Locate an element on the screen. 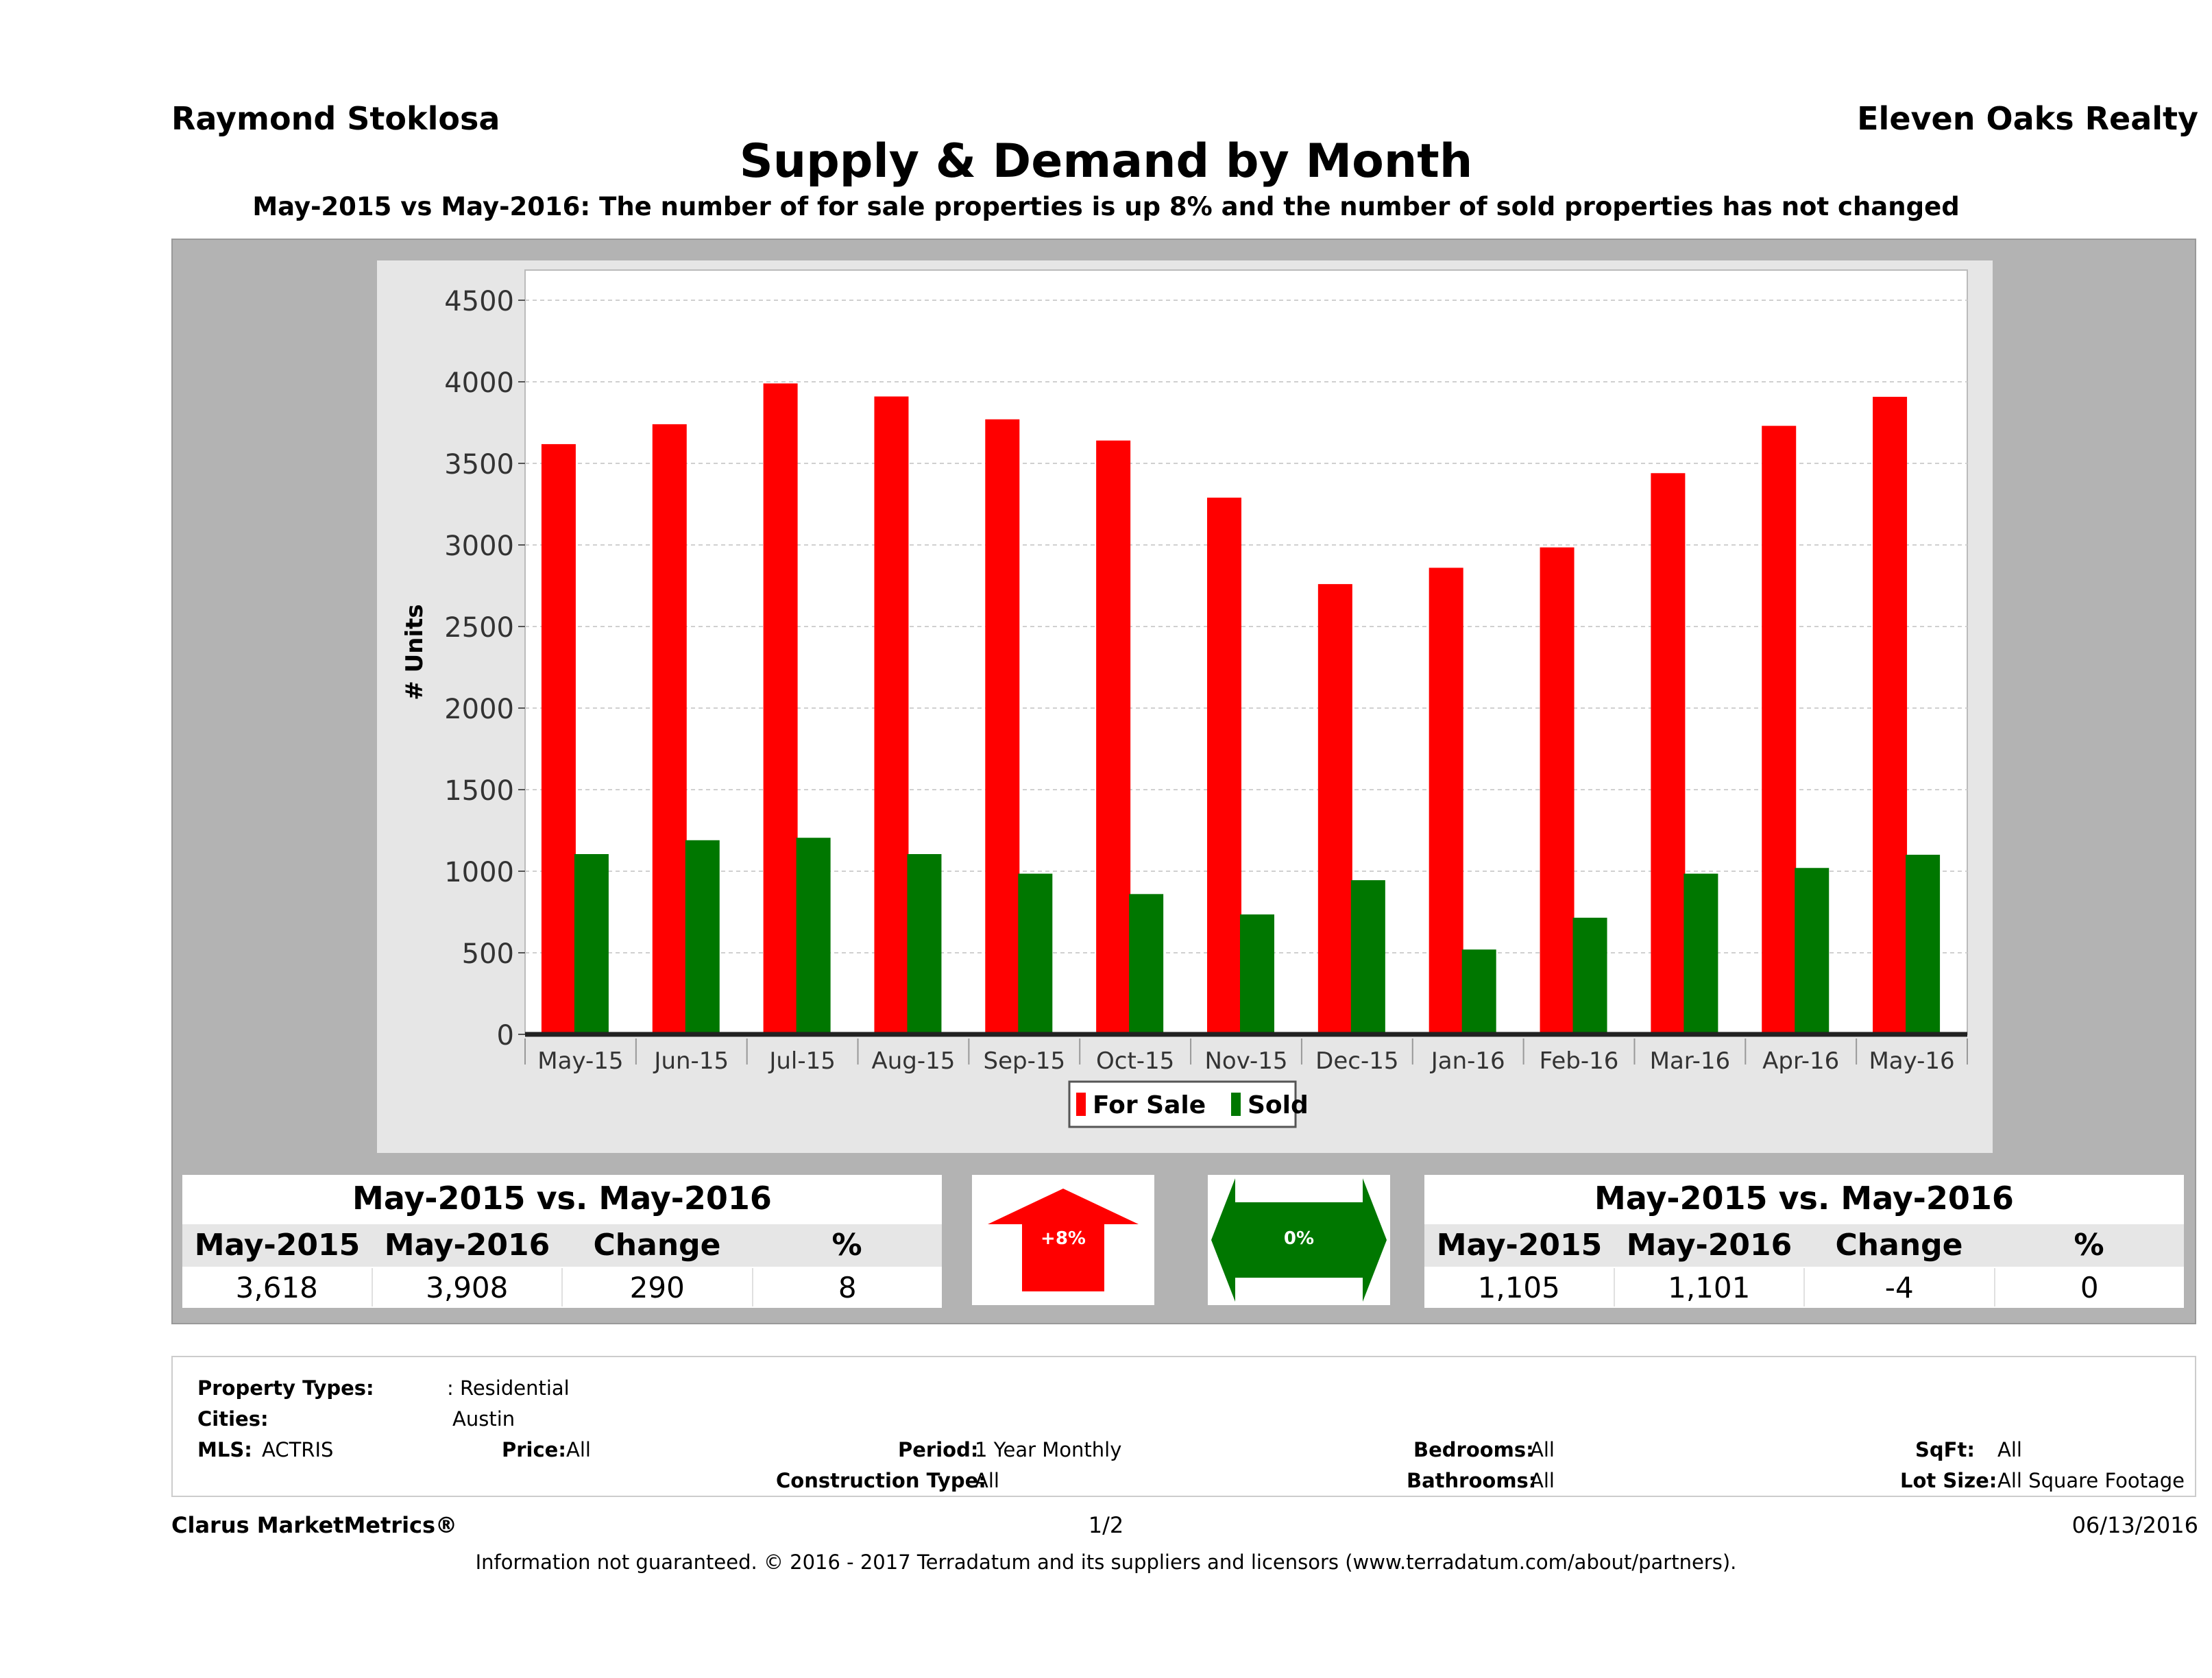  x-tick-label: Jan-16 is located at coordinates (1467, 1061).